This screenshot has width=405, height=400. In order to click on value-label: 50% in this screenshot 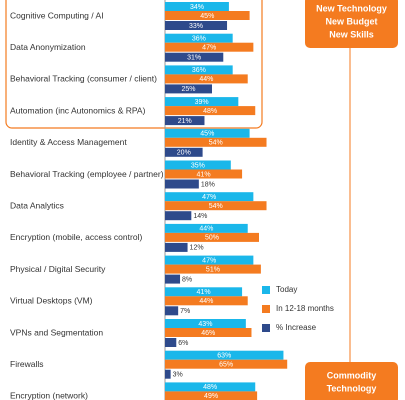, I will do `click(212, 238)`.